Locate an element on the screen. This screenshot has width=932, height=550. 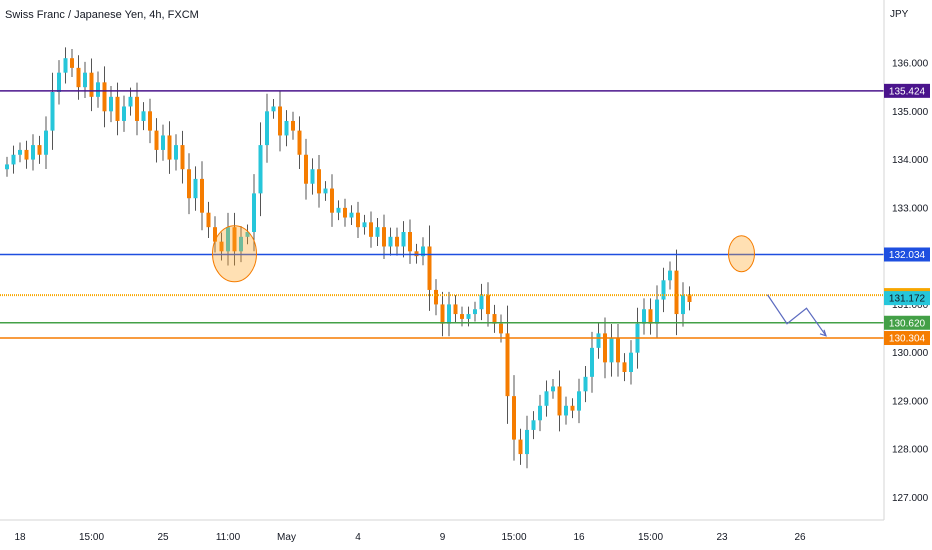
x-tick-label: 25 is located at coordinates (163, 537).